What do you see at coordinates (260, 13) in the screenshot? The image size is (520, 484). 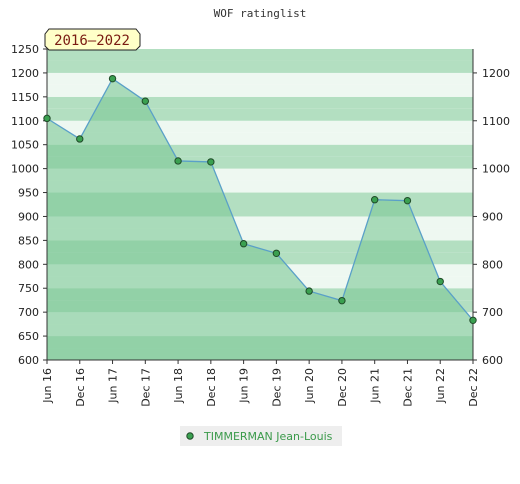 I see `chart-title: WOF ratinglist` at bounding box center [260, 13].